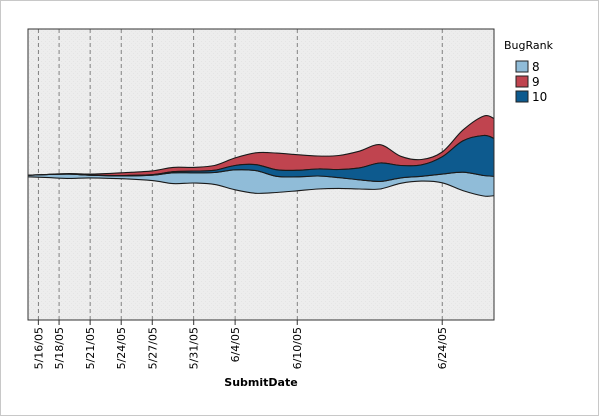  Describe the element at coordinates (194, 348) in the screenshot. I see `x-tick-label: 5/31/05` at that location.